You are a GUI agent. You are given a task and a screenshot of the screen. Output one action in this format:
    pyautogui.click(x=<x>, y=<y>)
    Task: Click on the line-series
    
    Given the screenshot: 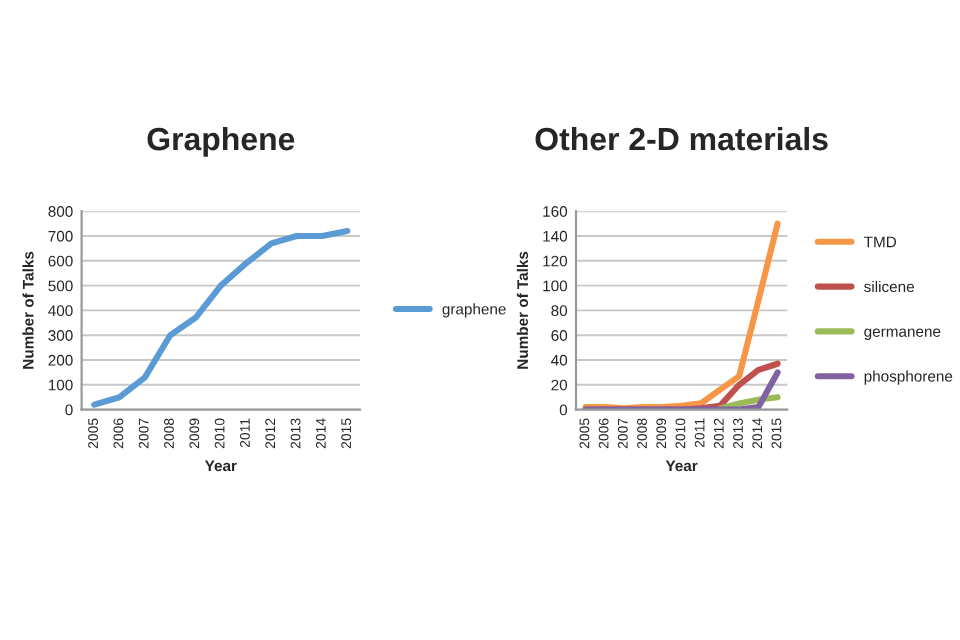 What is the action you would take?
    pyautogui.click(x=221, y=317)
    